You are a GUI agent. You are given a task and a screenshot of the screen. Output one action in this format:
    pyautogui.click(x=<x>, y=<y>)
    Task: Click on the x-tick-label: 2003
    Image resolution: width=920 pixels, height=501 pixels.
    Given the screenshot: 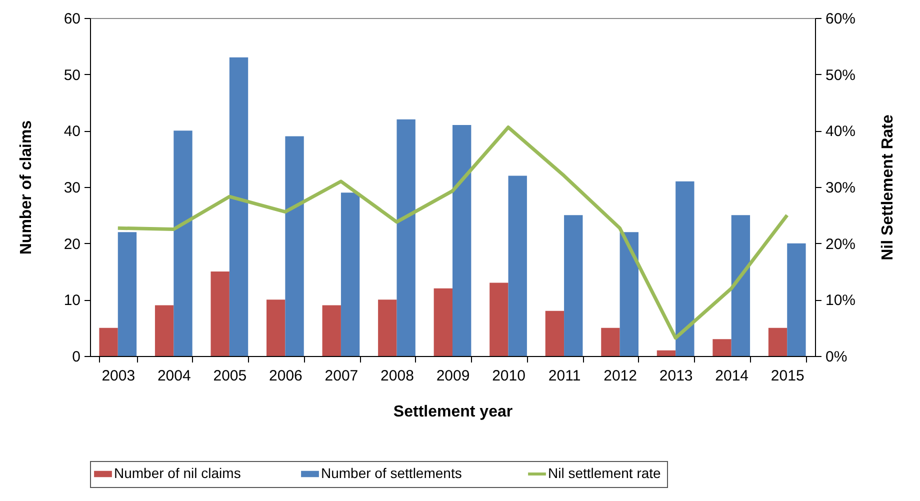 What is the action you would take?
    pyautogui.click(x=119, y=376)
    